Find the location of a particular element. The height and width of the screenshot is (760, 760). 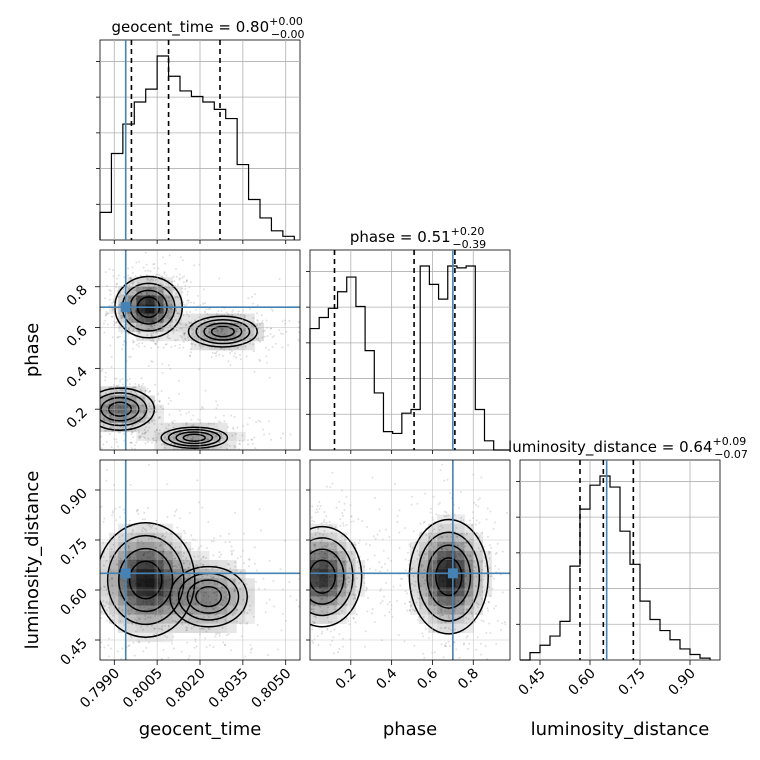

scatter-panel-geocent_time-luminosity_distance is located at coordinates (194, 560).